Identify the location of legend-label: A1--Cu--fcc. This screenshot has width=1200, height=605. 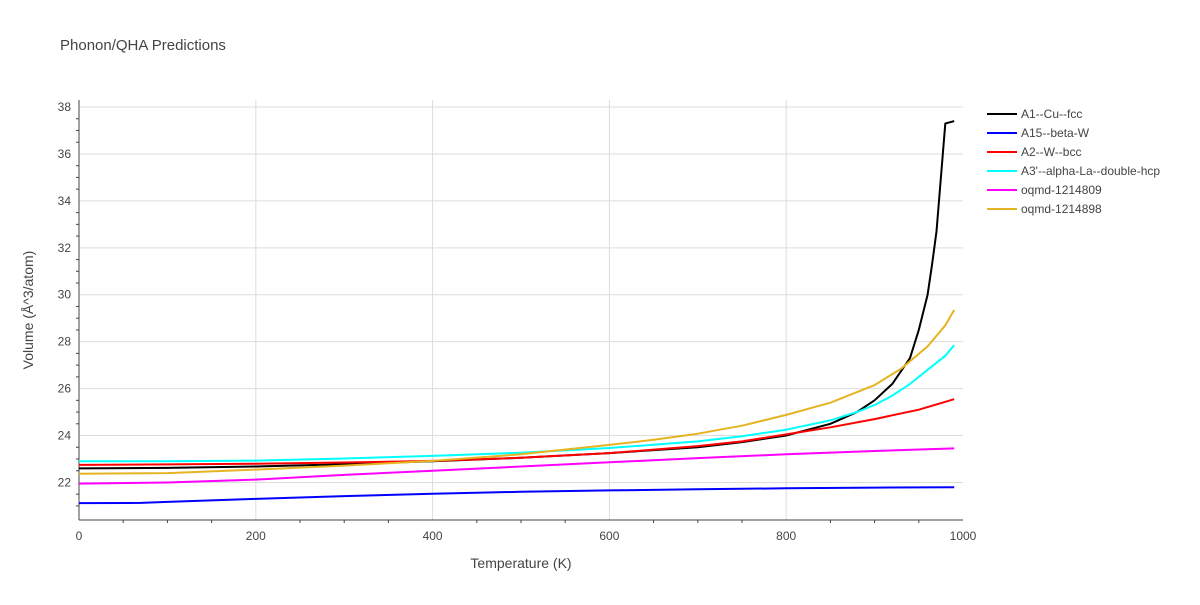
(1051, 114).